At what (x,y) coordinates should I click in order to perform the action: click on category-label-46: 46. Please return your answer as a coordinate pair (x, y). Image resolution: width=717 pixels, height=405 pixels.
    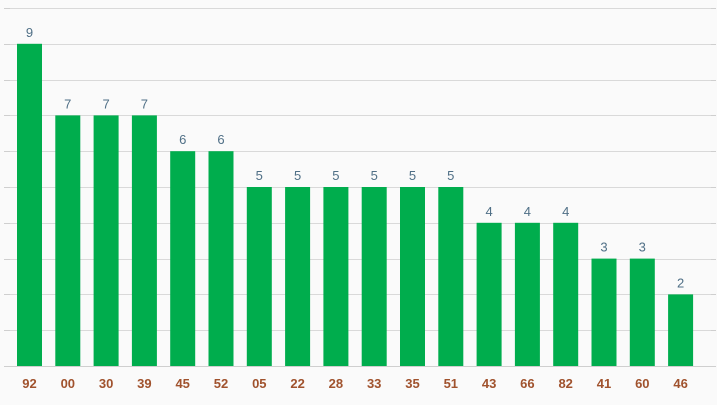
    Looking at the image, I should click on (680, 383).